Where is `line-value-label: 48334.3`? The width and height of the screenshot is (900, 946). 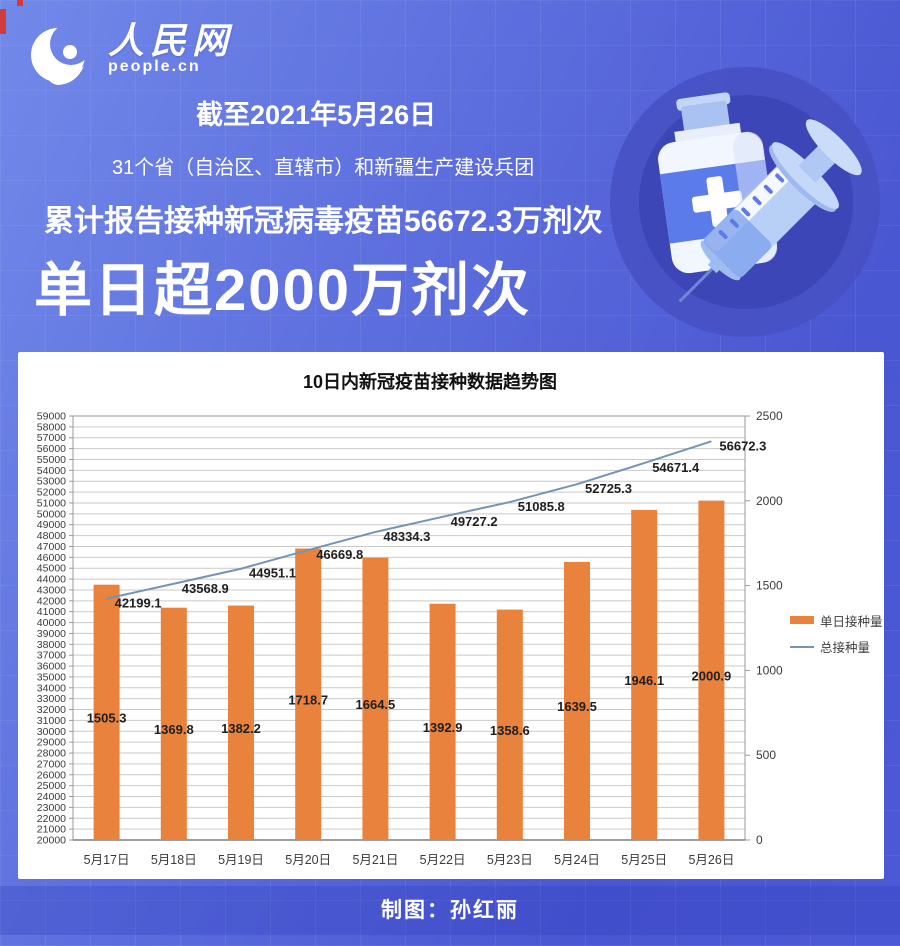 line-value-label: 48334.3 is located at coordinates (406, 536).